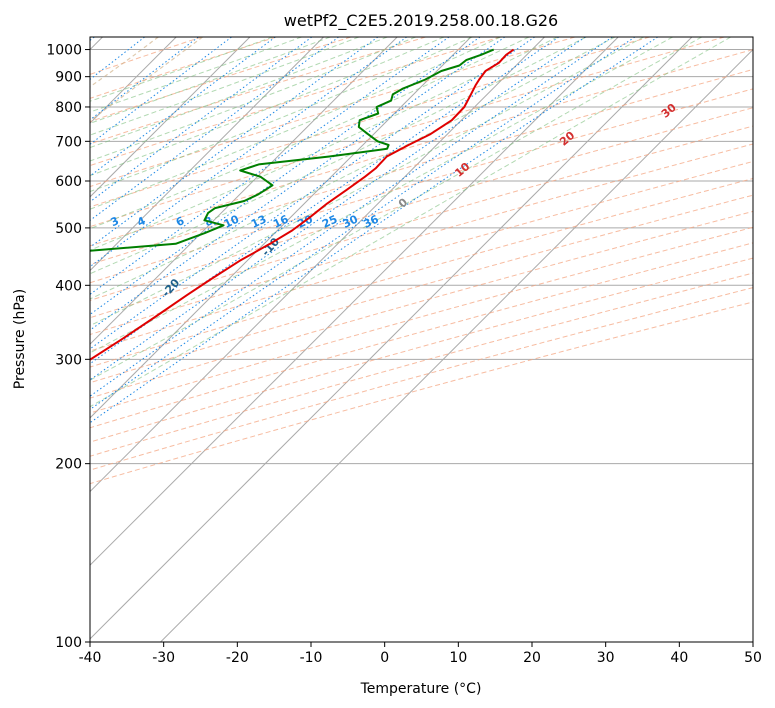 The image size is (775, 708). What do you see at coordinates (371, 221) in the screenshot?
I see `mixing-ratio-label: 36` at bounding box center [371, 221].